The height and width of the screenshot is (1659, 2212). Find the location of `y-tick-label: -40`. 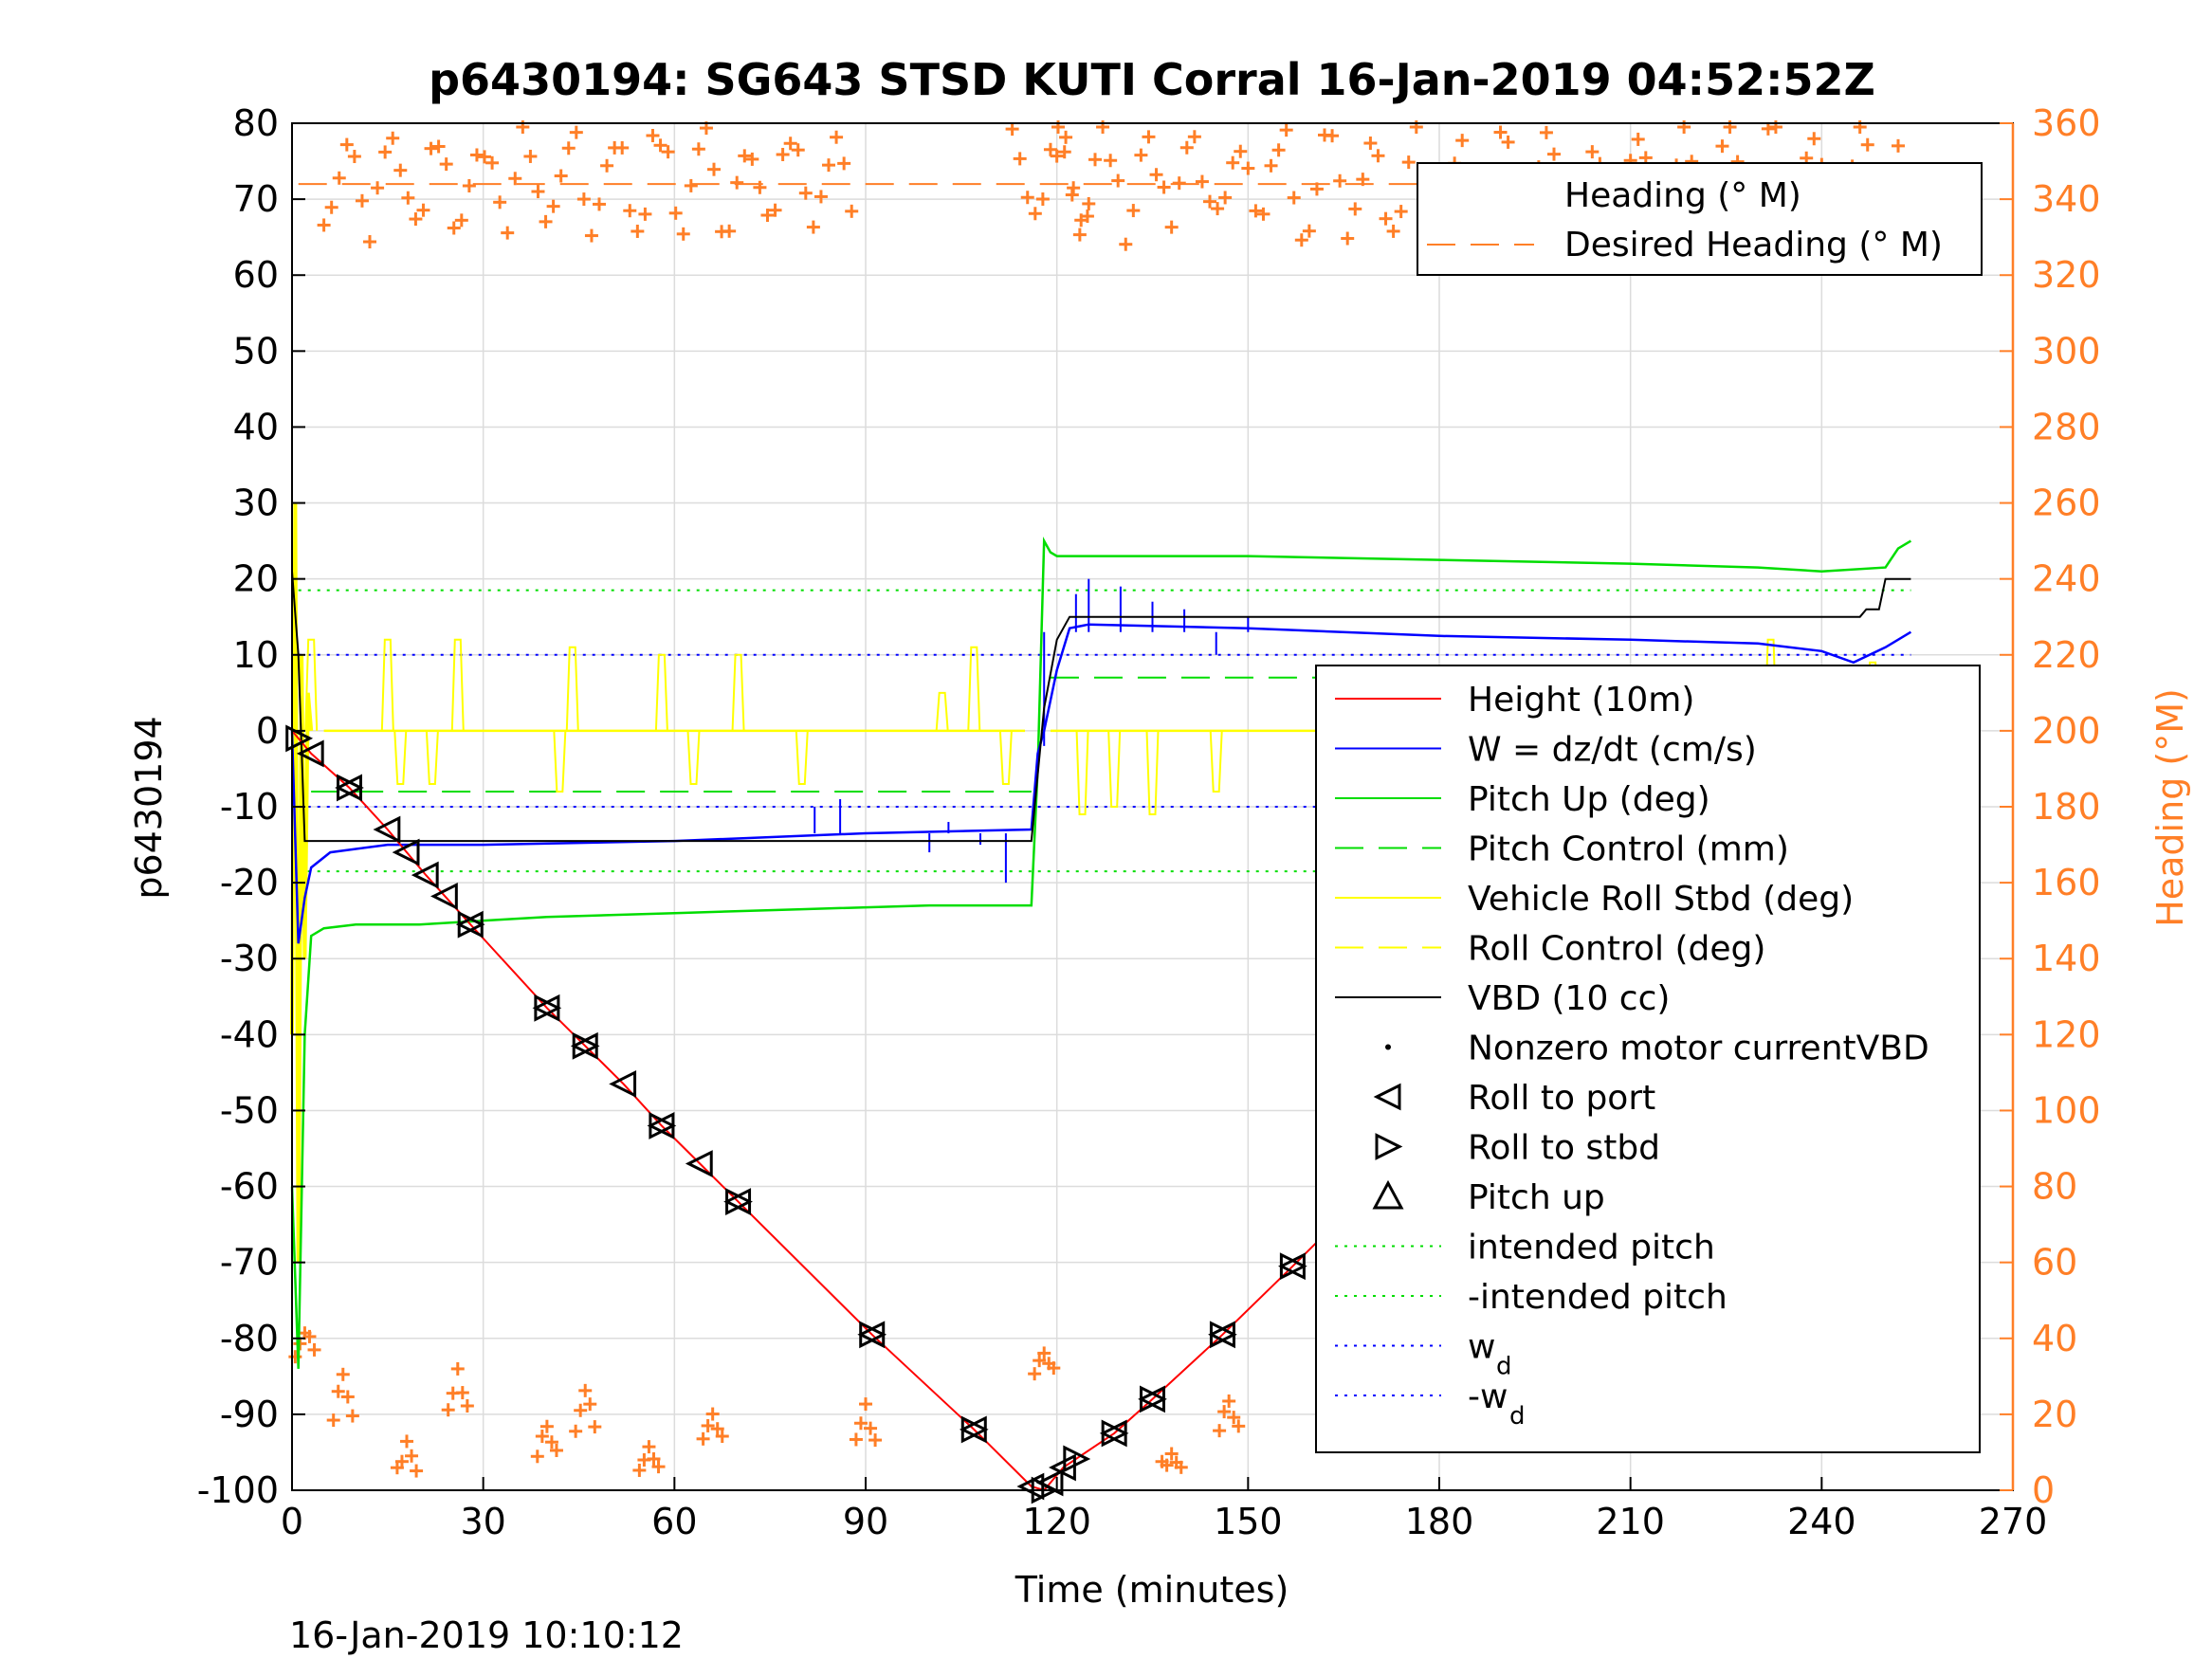

y-tick-label: -40 is located at coordinates (249, 1034).